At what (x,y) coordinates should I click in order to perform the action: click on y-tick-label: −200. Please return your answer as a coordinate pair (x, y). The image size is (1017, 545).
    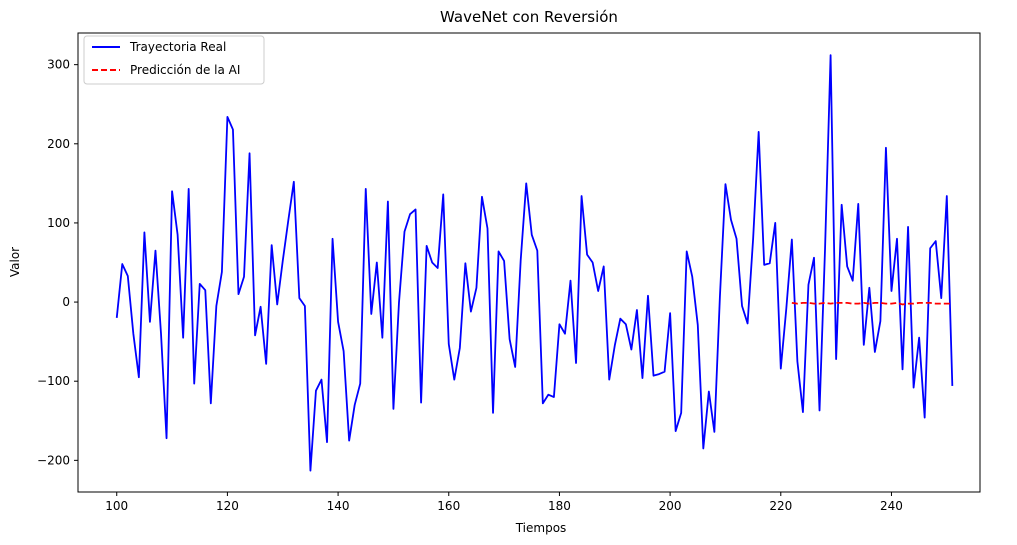
    Looking at the image, I should click on (53, 460).